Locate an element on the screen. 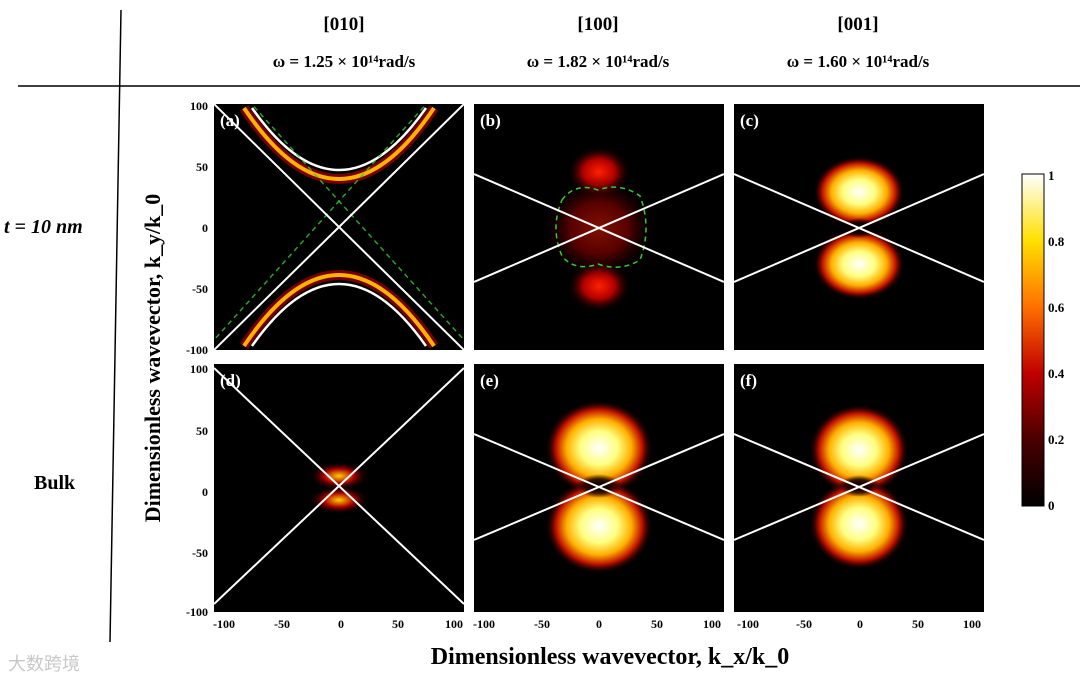 The image size is (1080, 684). panel-label-c: (c) is located at coordinates (749, 120).